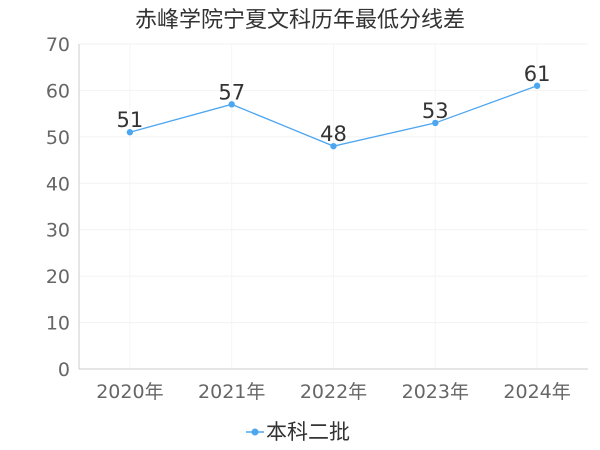 The height and width of the screenshot is (450, 600). What do you see at coordinates (333, 134) in the screenshot?
I see `data-label: 48` at bounding box center [333, 134].